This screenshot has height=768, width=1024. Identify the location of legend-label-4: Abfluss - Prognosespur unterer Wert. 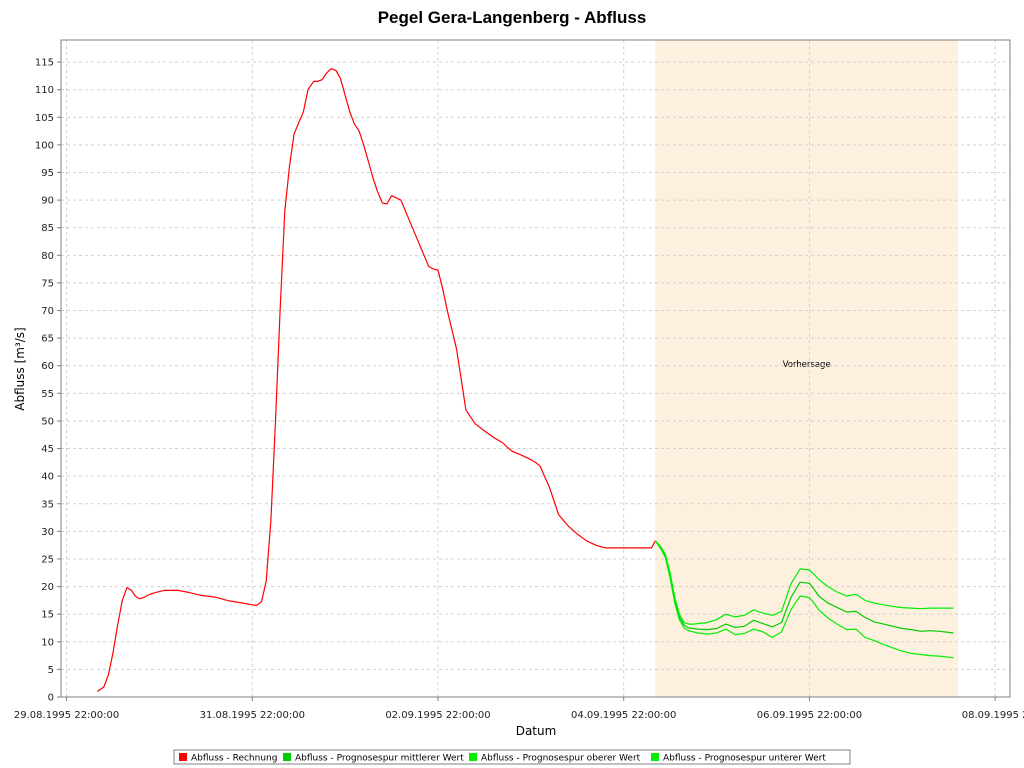
(744, 759).